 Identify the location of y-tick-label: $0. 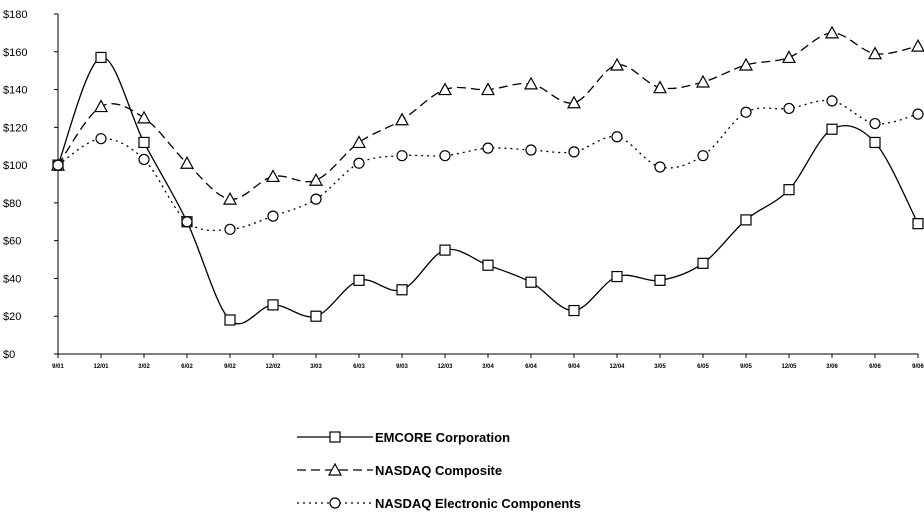
(9, 355).